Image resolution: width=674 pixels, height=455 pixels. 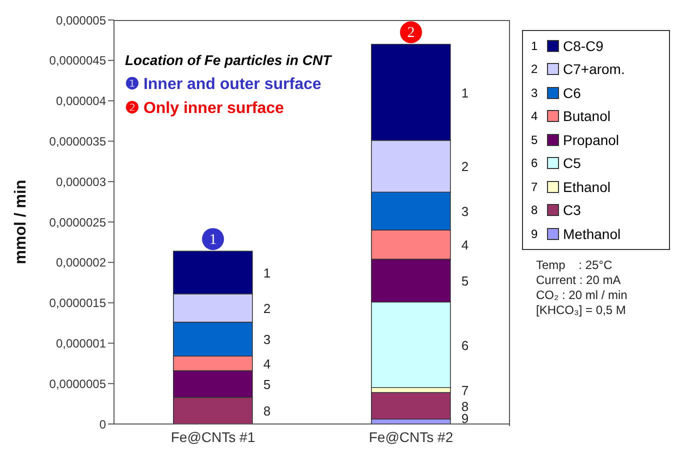 I want to click on text: Temp : 25°C, so click(x=575, y=265).